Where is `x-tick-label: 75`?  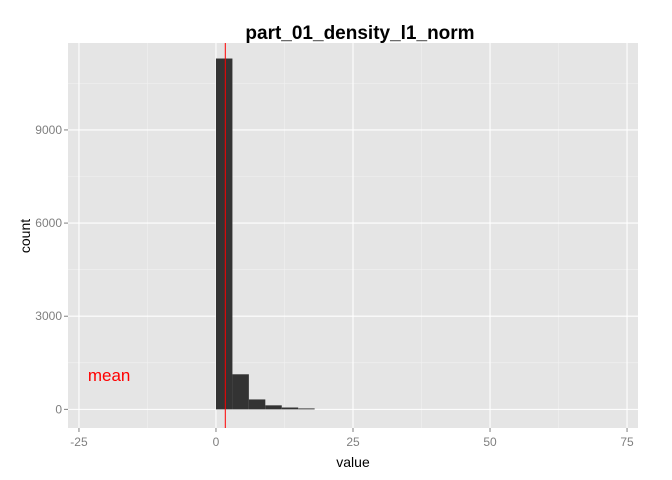 x-tick-label: 75 is located at coordinates (627, 442).